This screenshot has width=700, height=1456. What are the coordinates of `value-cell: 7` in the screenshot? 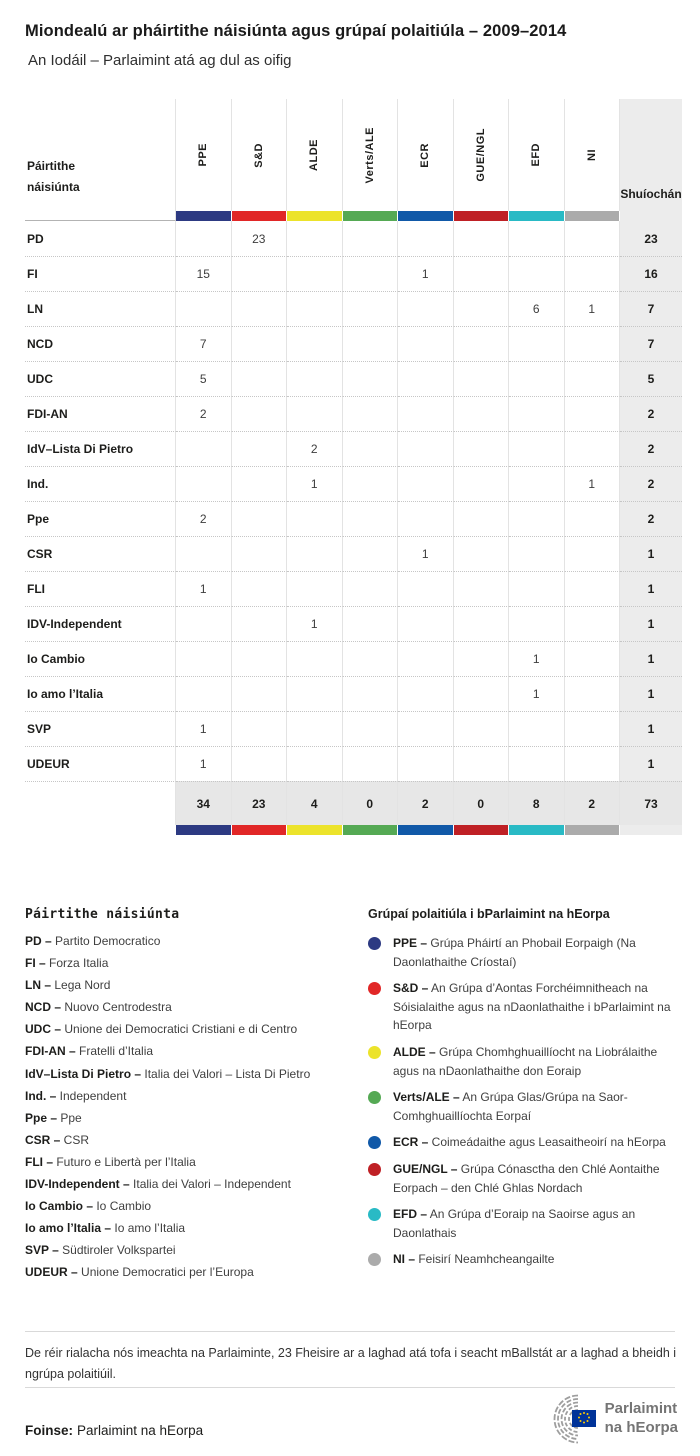 It's located at (204, 343).